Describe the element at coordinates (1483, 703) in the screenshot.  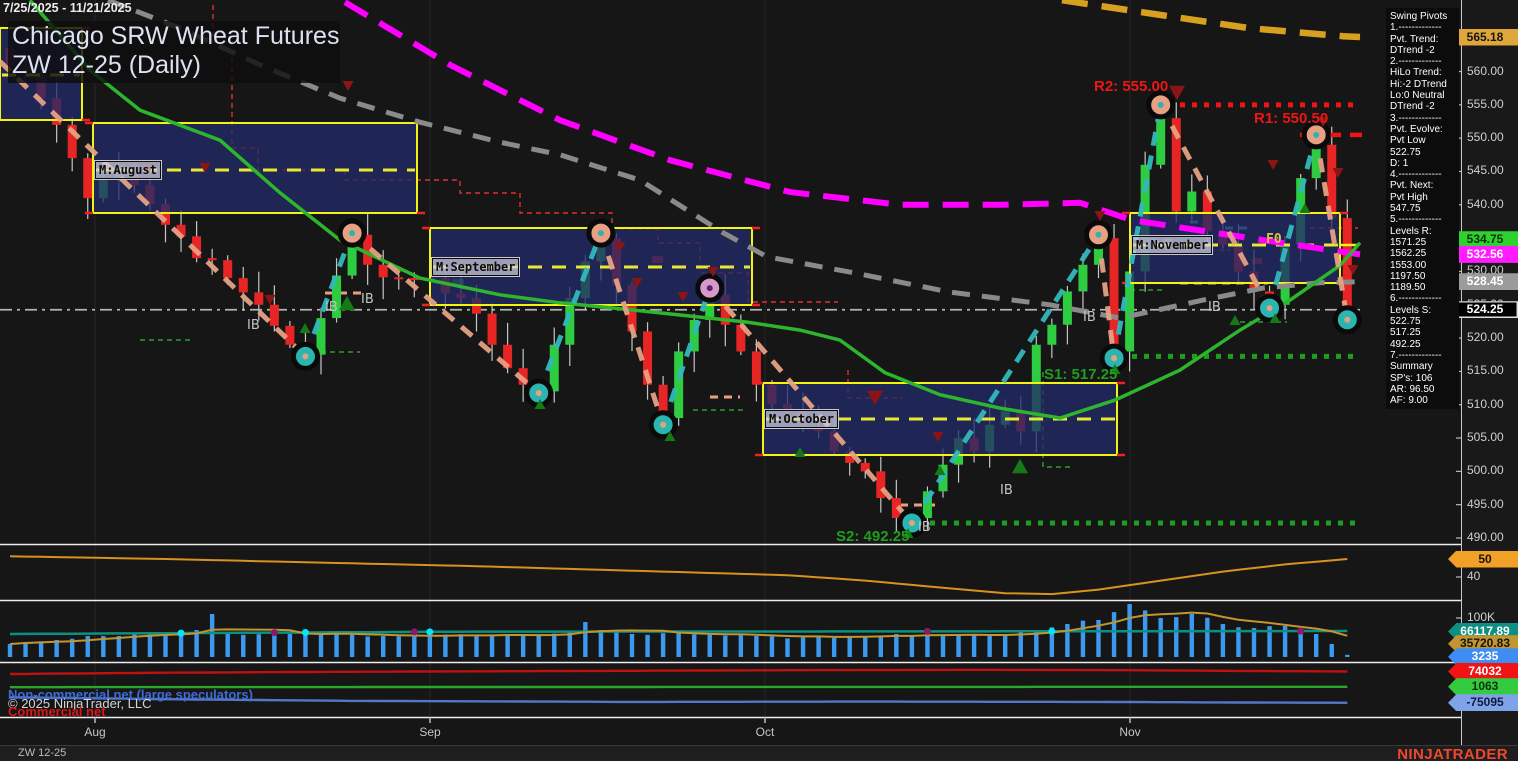
I see `cot-badge--75095: -75095` at that location.